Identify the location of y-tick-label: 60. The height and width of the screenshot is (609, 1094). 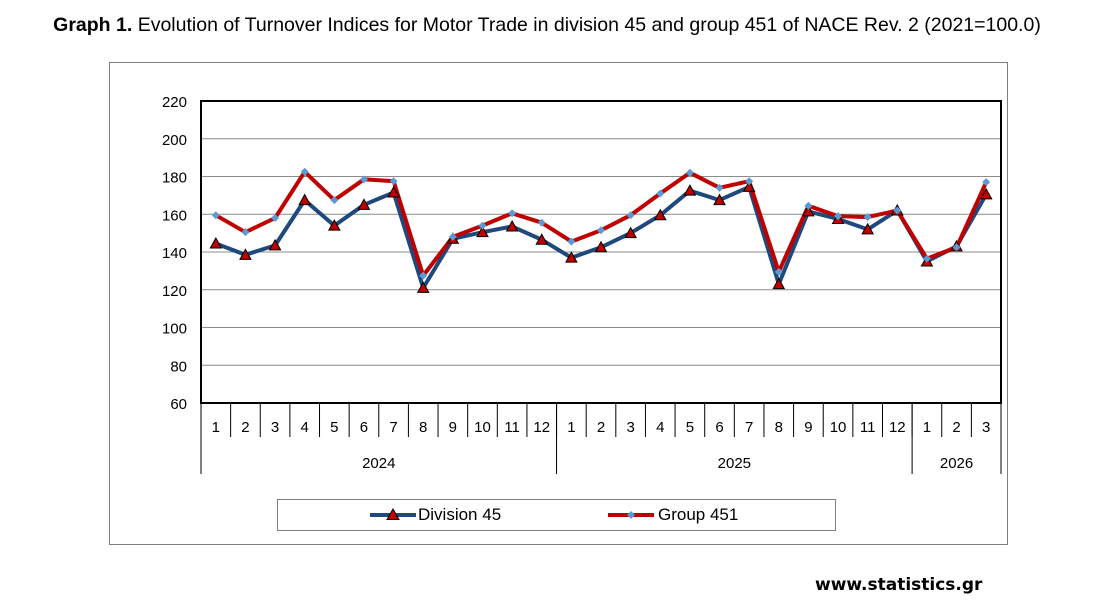
(178, 404).